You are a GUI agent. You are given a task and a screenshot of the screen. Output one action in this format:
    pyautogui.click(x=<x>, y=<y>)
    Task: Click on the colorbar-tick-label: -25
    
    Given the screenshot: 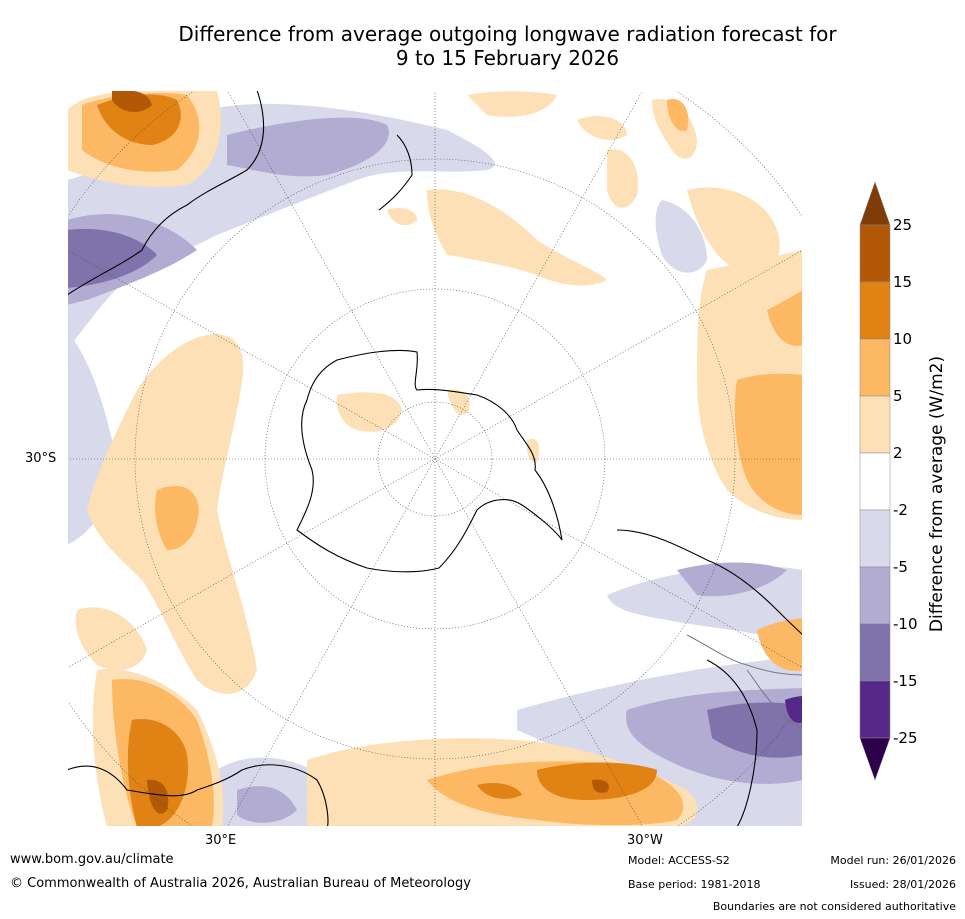 What is the action you would take?
    pyautogui.click(x=905, y=738)
    